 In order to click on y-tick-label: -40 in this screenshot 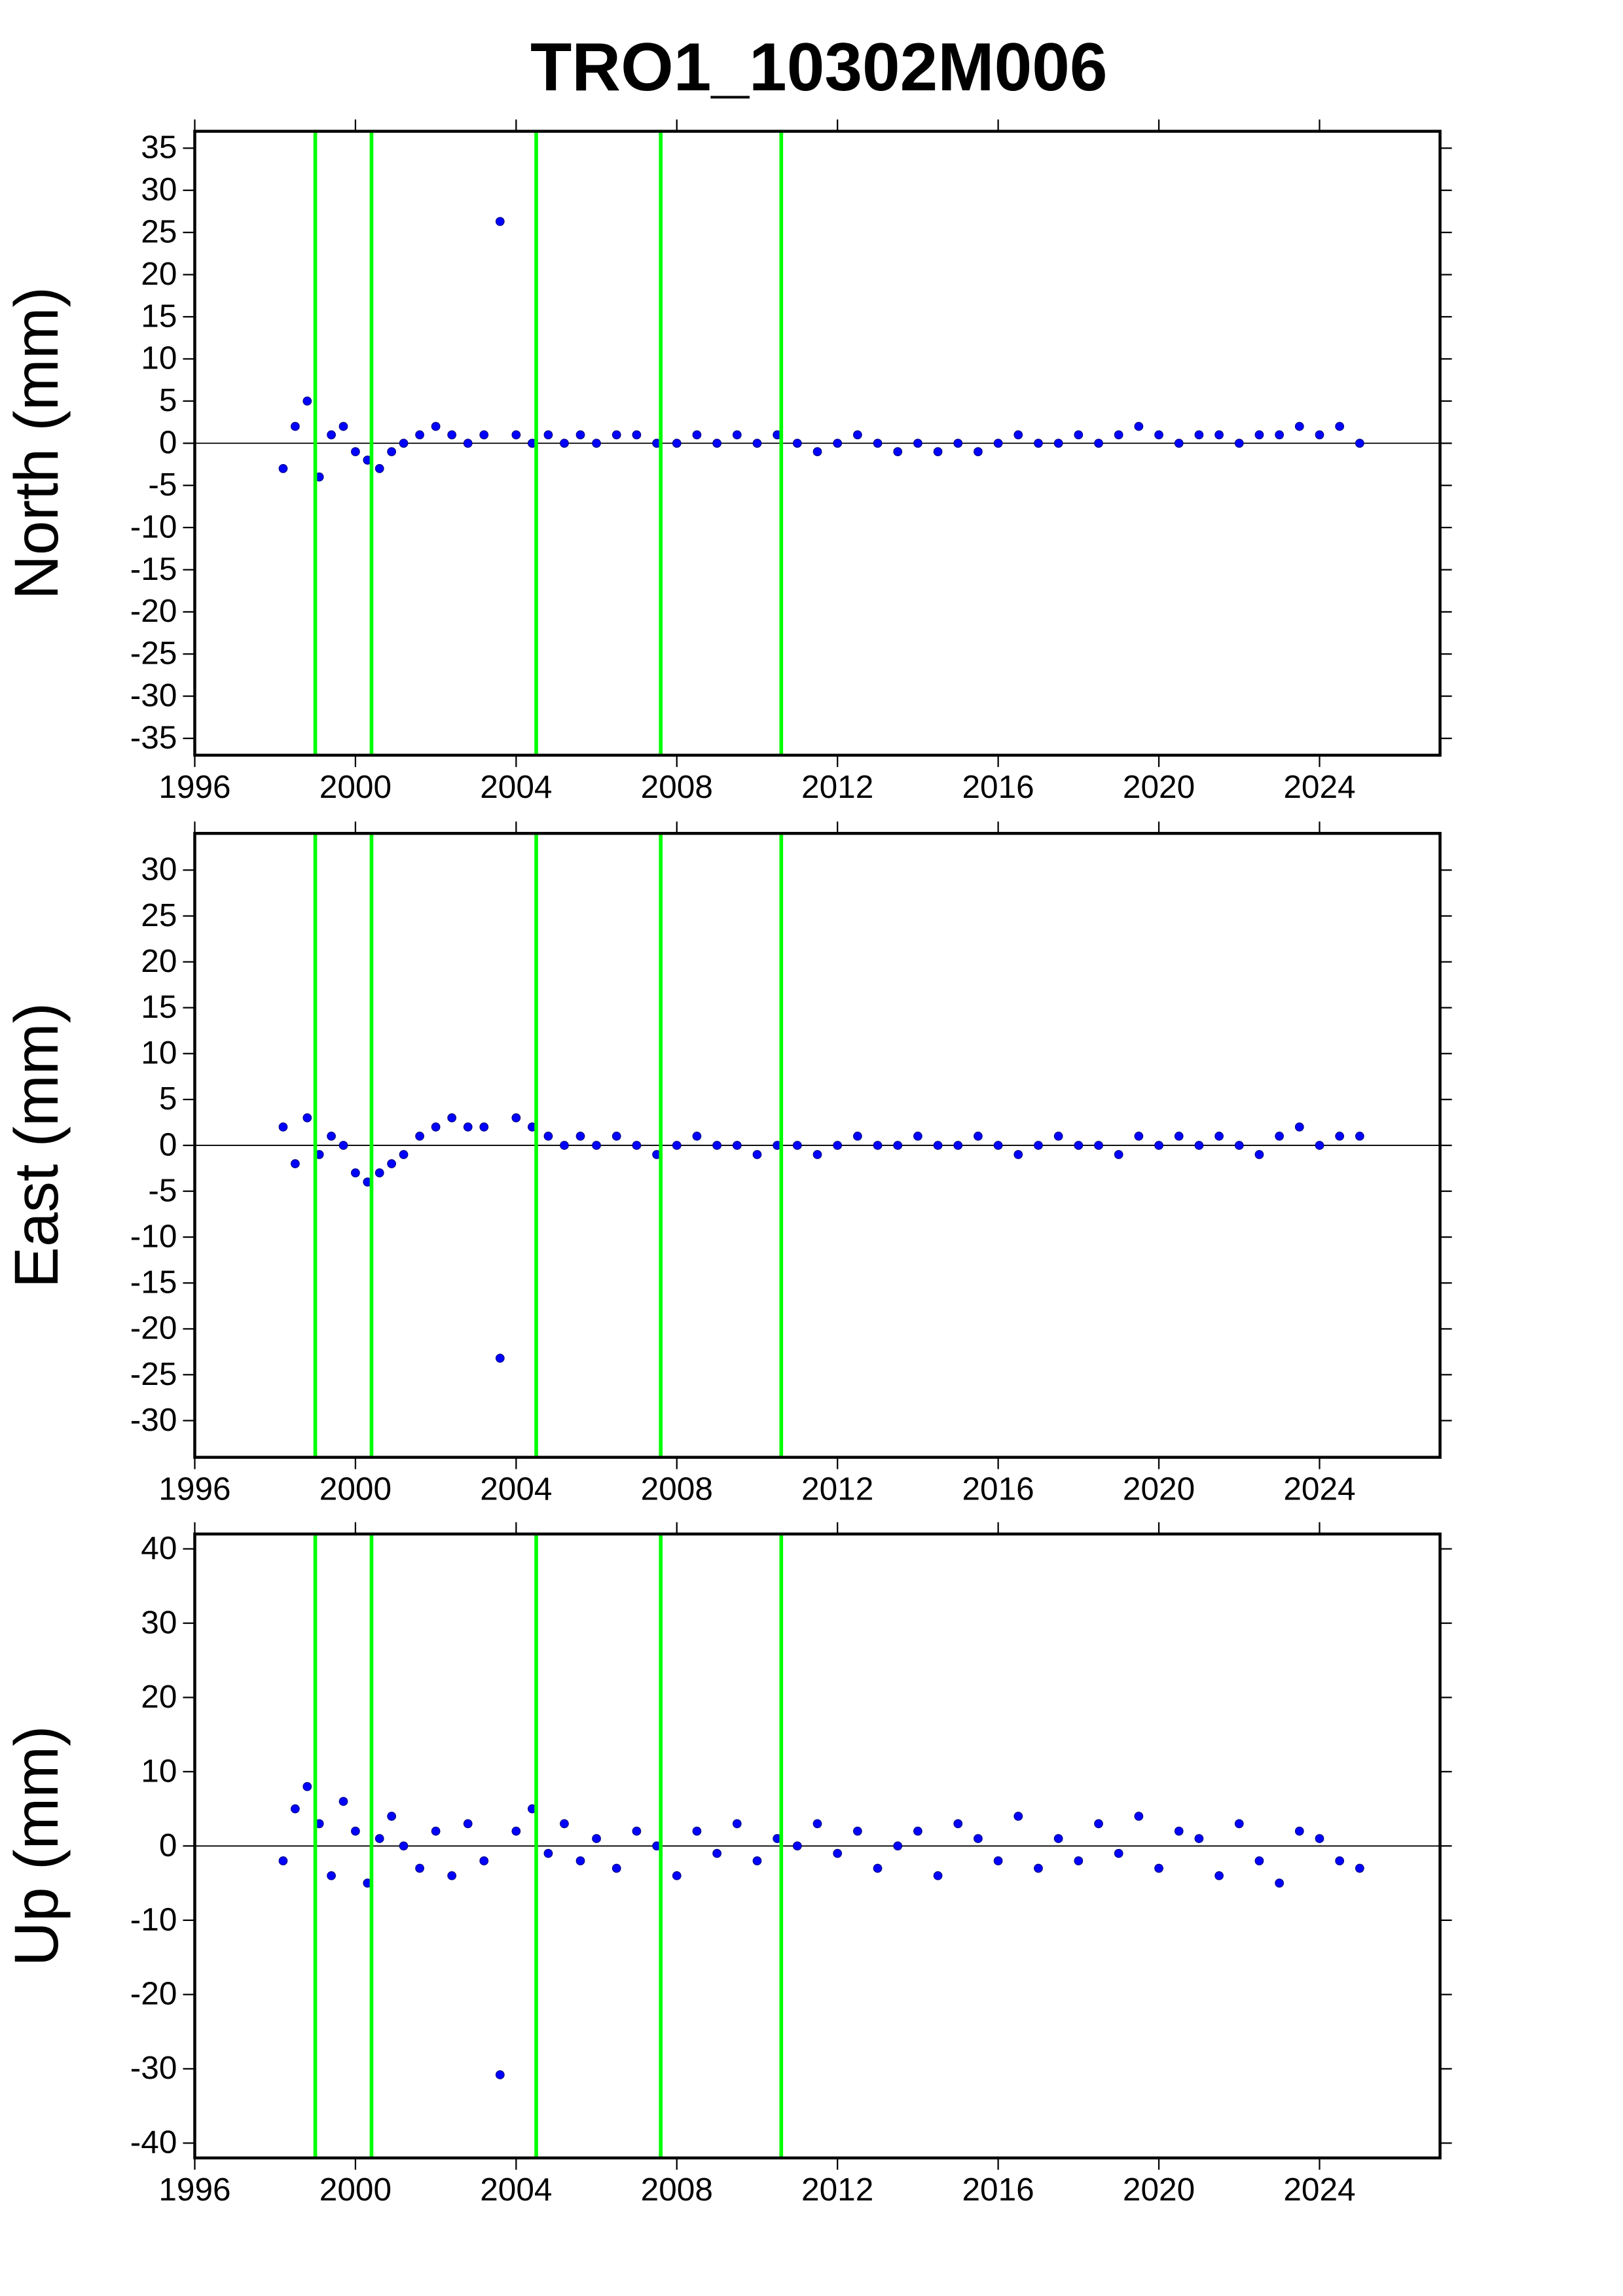, I will do `click(153, 2142)`.